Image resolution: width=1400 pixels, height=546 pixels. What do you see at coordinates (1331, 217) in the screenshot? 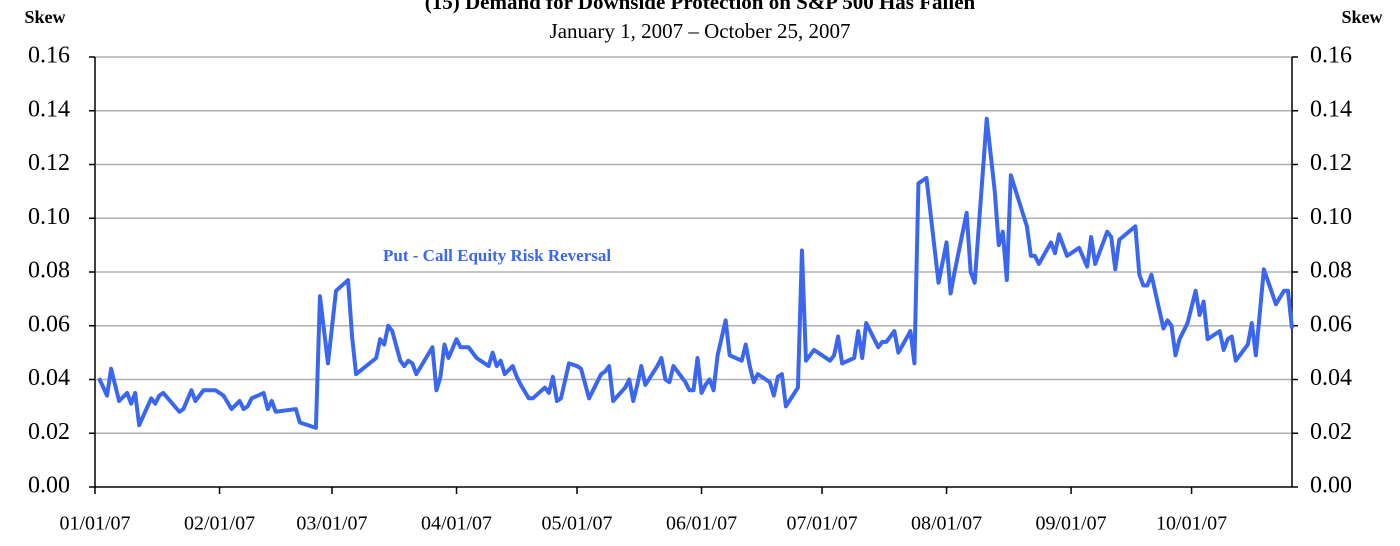
I see `y2-tick-label: 0.10` at bounding box center [1331, 217].